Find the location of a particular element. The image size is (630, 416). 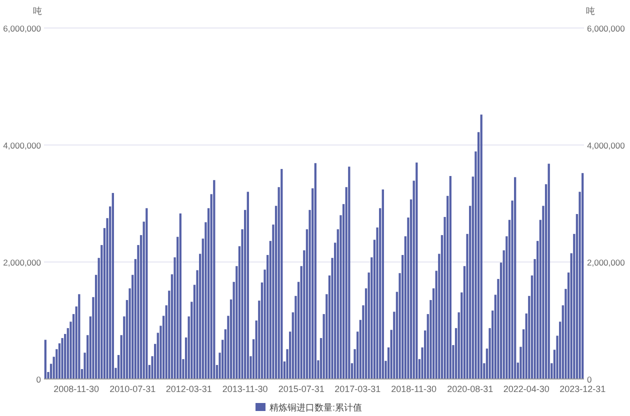

x-tick-label: 2013-11-30 is located at coordinates (245, 389).